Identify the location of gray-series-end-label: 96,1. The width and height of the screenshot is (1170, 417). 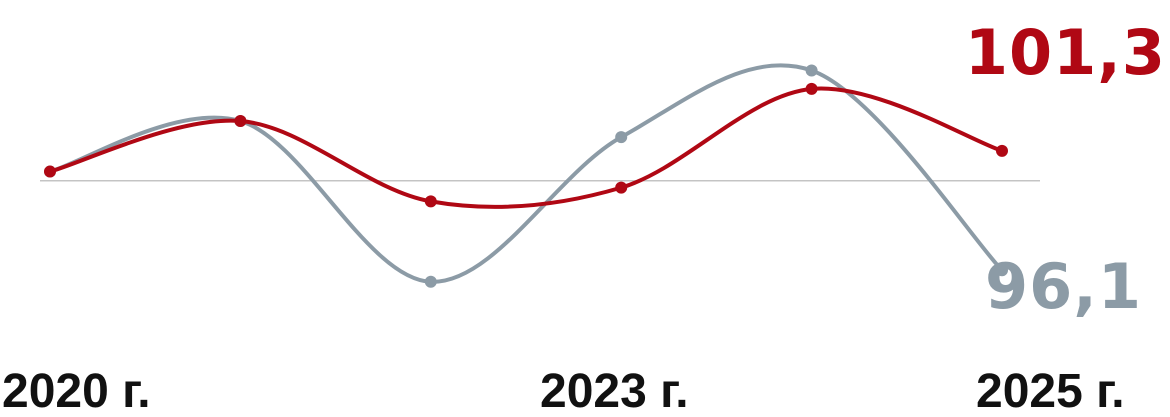
(1063, 286).